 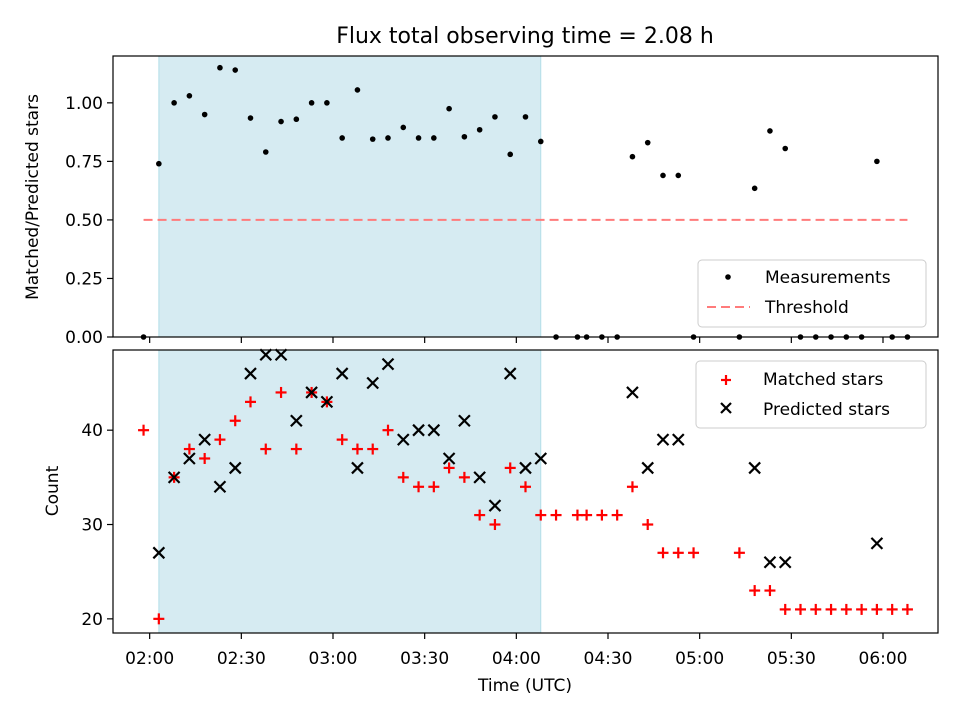 What do you see at coordinates (699, 659) in the screenshot?
I see `x-tick-label: 05:00` at bounding box center [699, 659].